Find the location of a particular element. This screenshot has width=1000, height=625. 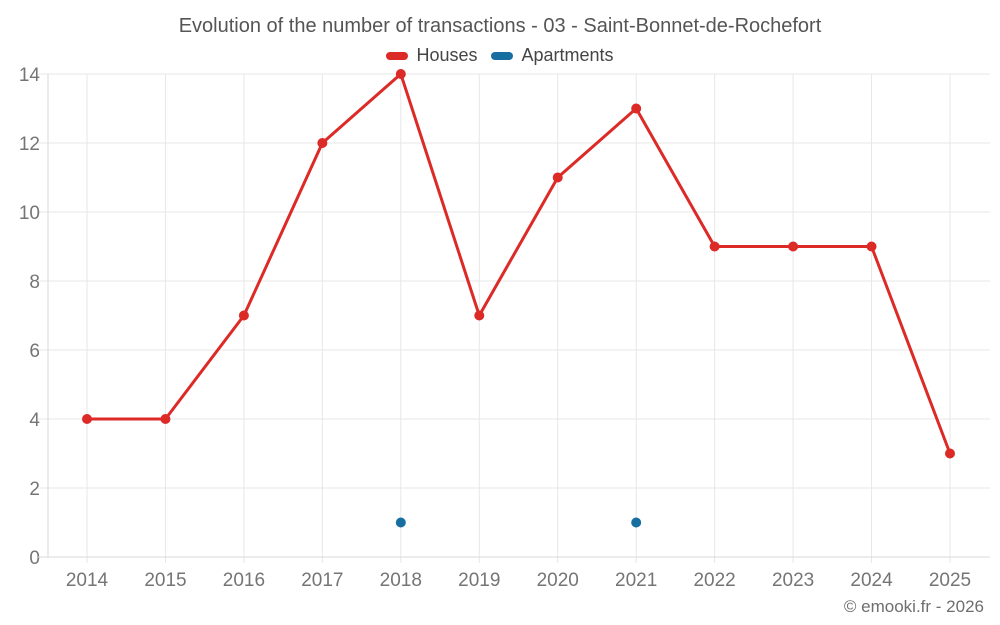

x-tick-label: 2025 is located at coordinates (950, 580).